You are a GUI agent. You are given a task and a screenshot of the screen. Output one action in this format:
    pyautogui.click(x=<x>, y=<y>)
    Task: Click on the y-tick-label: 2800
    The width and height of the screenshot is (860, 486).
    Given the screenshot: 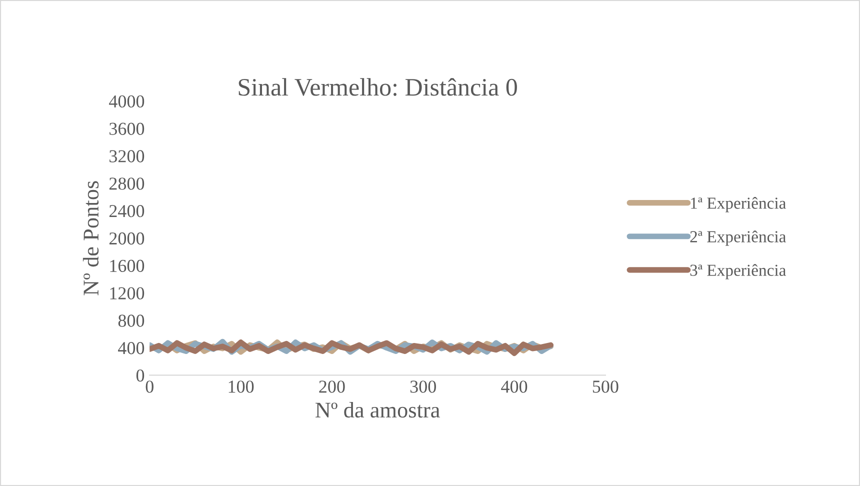 What is the action you would take?
    pyautogui.click(x=126, y=184)
    